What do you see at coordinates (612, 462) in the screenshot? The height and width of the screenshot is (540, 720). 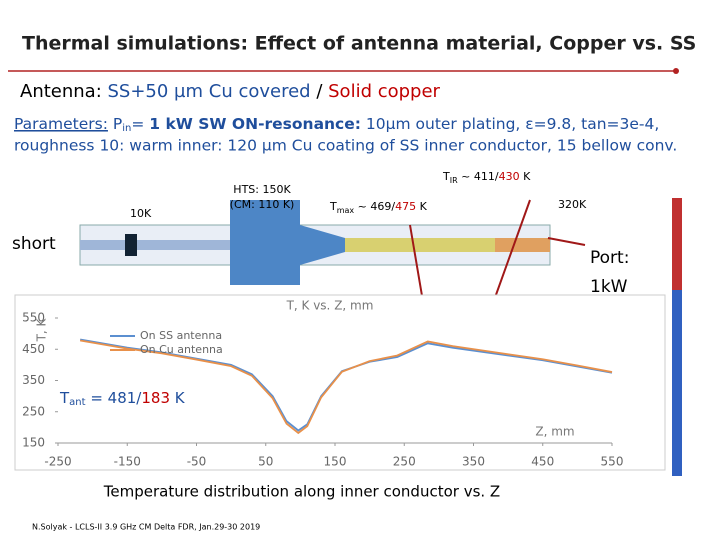 I see `x-tick-label: 550` at bounding box center [612, 462].